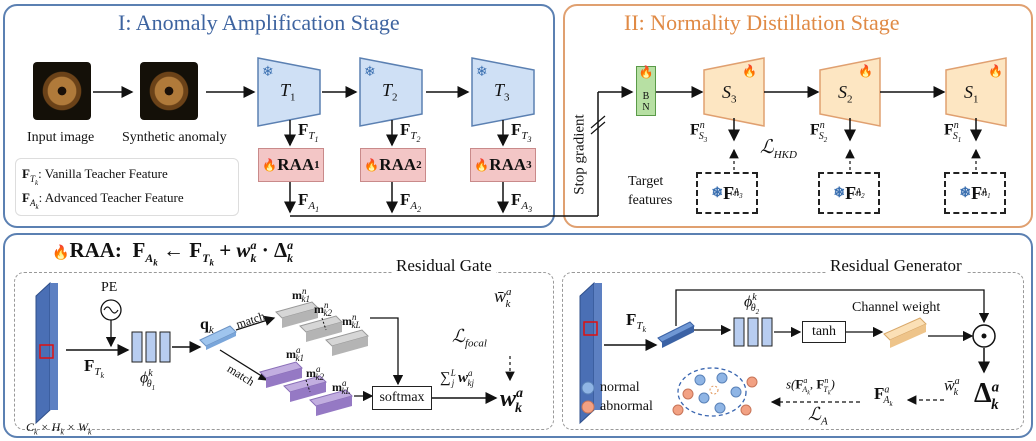  I want to click on abnormal-key-2: mak2, so click(315, 373).